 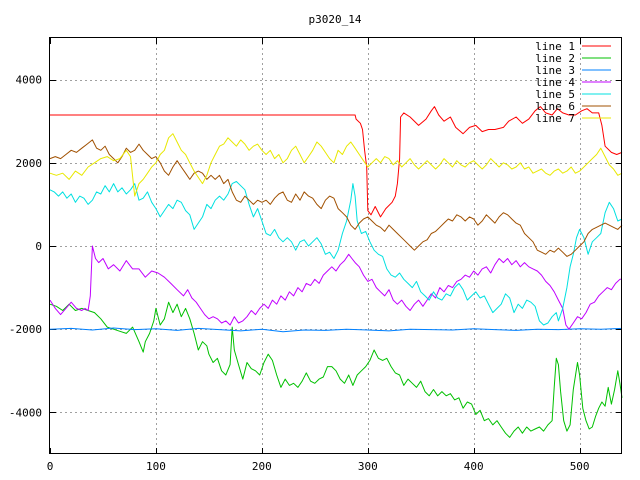 What do you see at coordinates (555, 118) in the screenshot?
I see `legend-label-7: line 7` at bounding box center [555, 118].